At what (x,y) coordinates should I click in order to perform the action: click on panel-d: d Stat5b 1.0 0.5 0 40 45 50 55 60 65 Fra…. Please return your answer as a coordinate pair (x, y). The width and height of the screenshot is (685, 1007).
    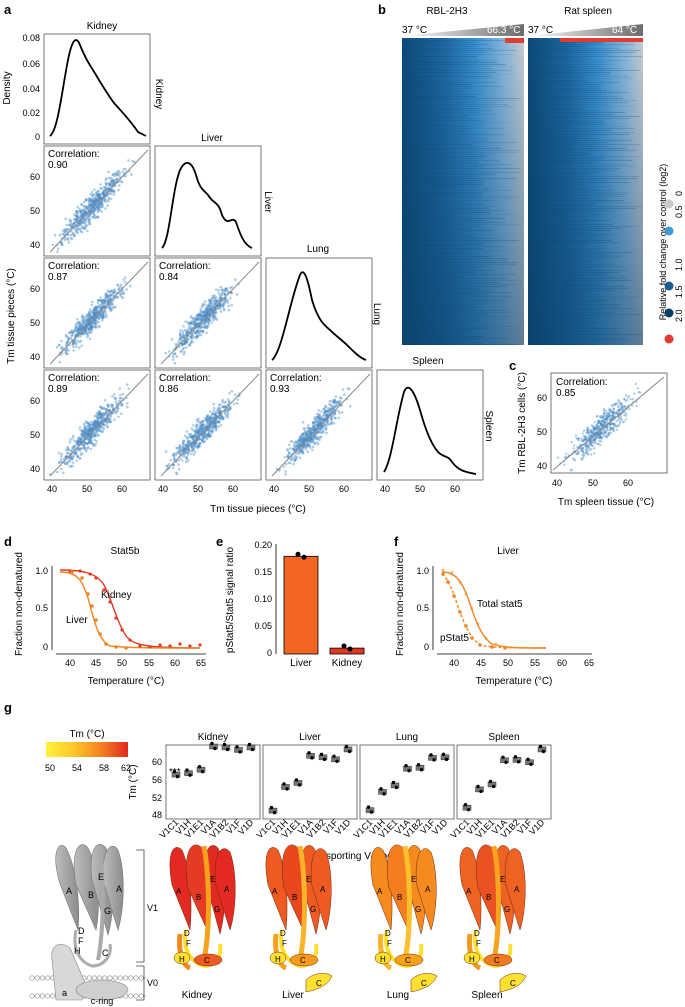
    Looking at the image, I should click on (105, 610).